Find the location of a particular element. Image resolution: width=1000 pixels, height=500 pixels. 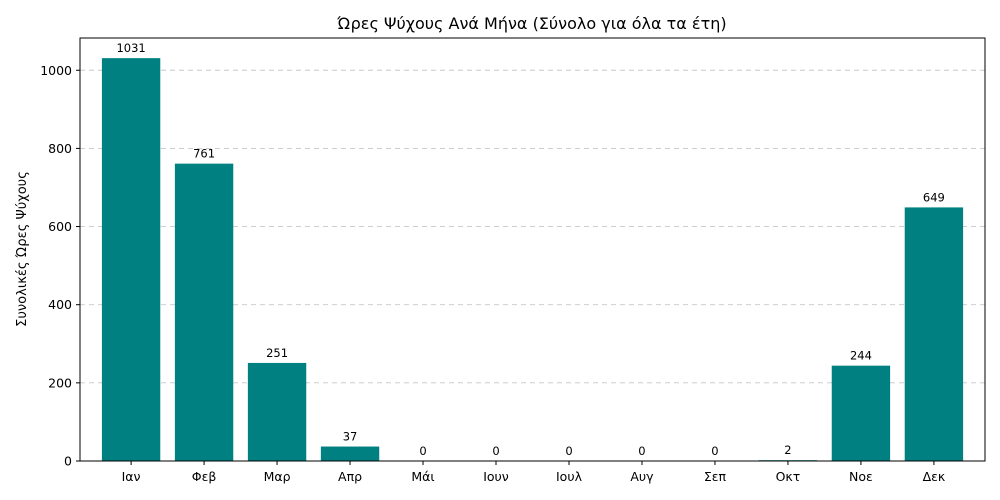

y-tick-label: 800 is located at coordinates (60, 148).